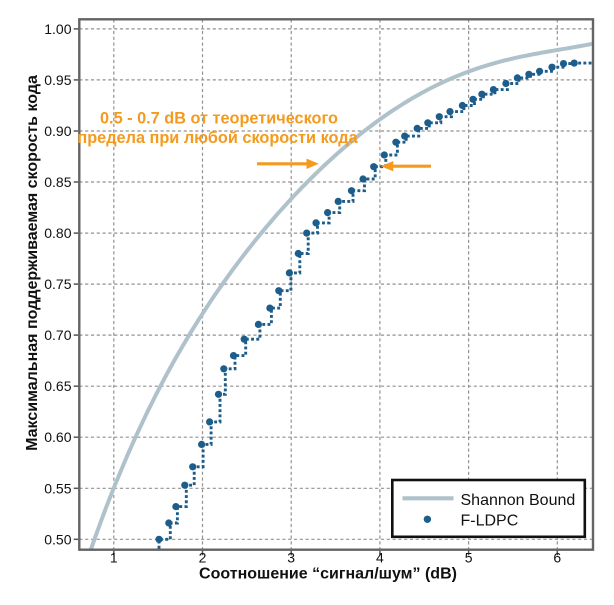  Describe the element at coordinates (57, 437) in the screenshot. I see `svg-text: 0.60` at that location.